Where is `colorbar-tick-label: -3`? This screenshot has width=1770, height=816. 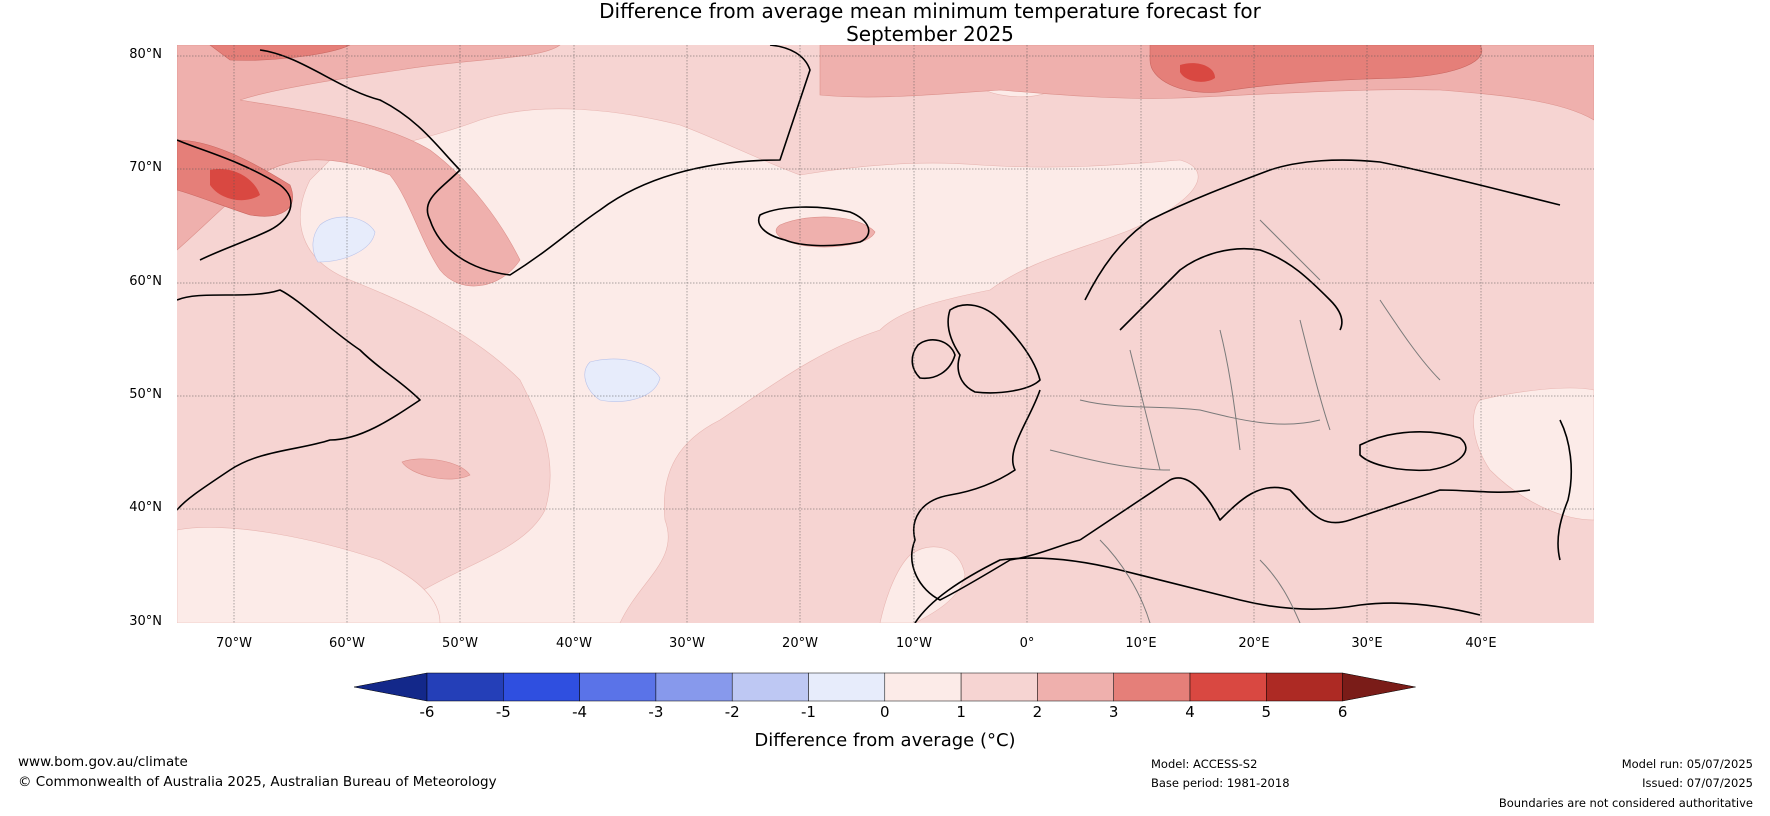 colorbar-tick-label: -3 is located at coordinates (656, 712).